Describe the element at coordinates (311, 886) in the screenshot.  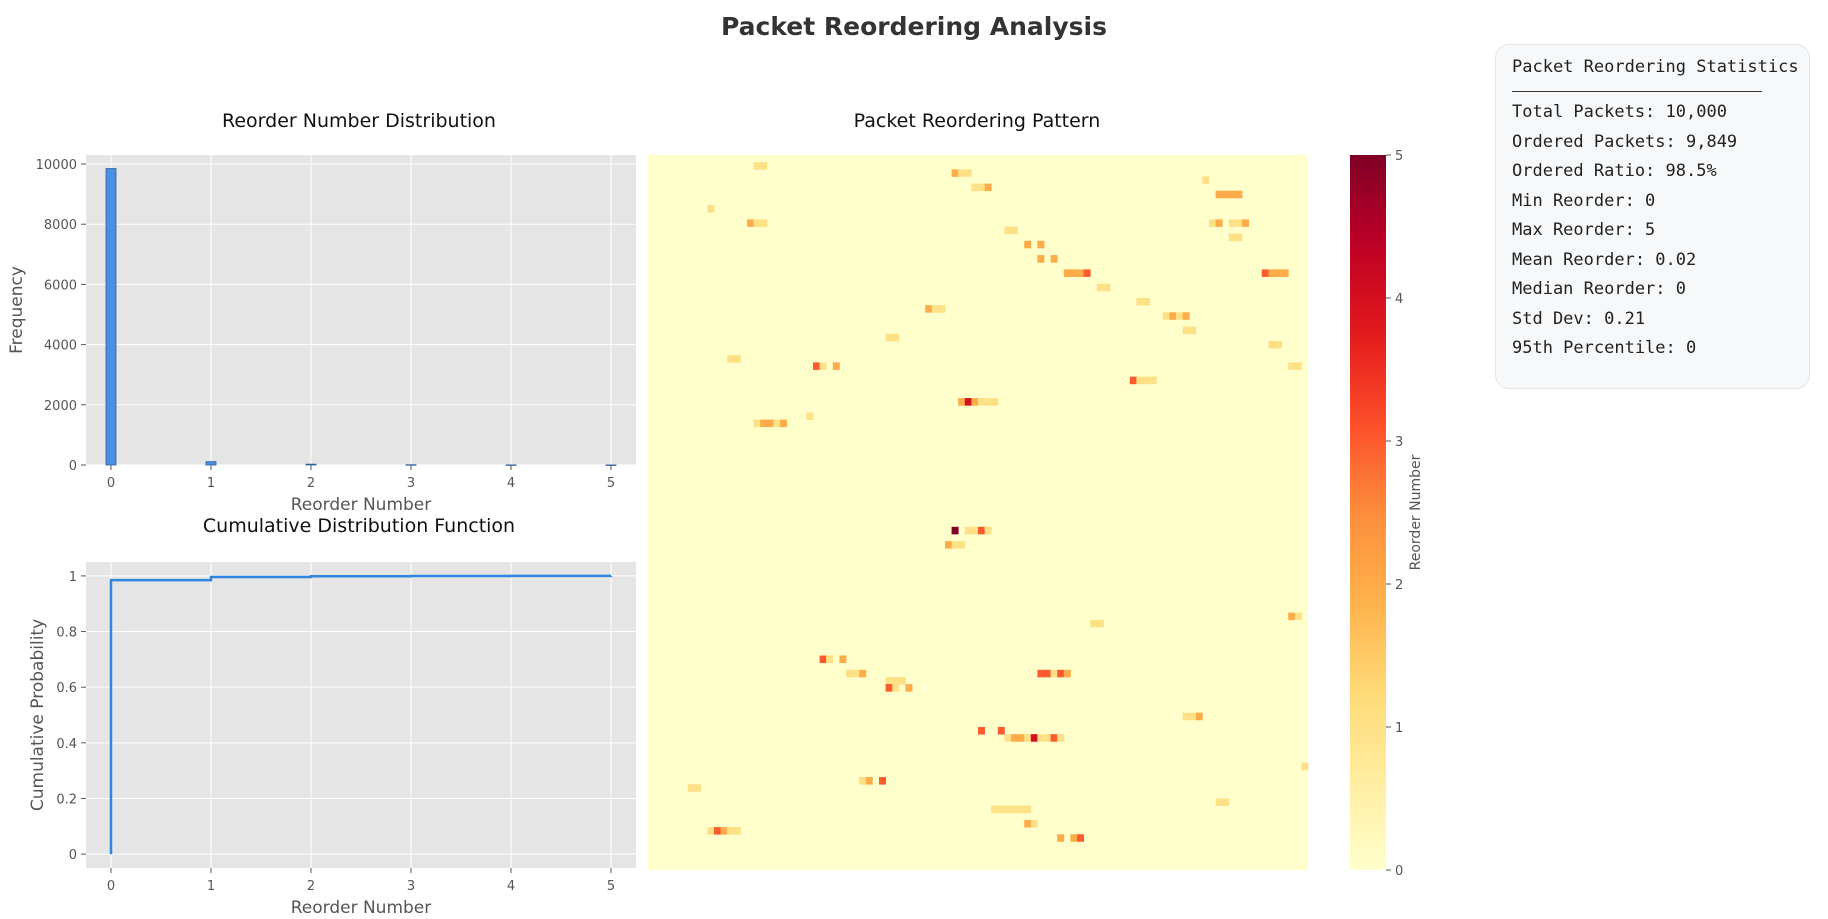
I see `cdf-tick-label-x: 2` at that location.